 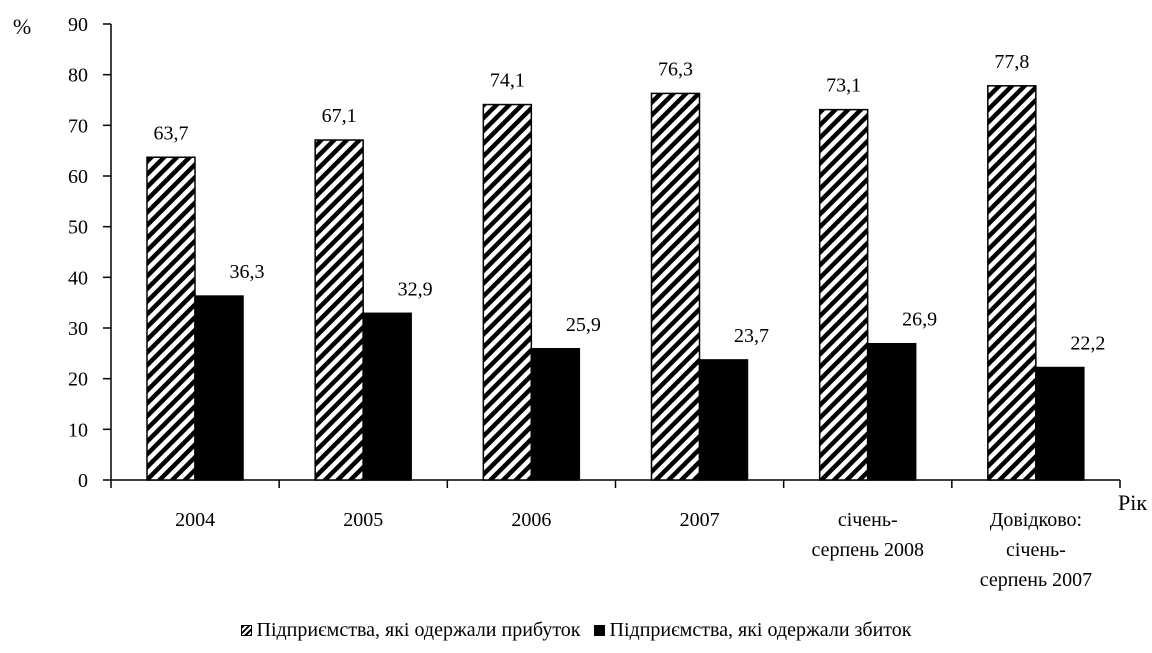 What do you see at coordinates (247, 272) in the screenshot?
I see `data-label-loss: 36,3` at bounding box center [247, 272].